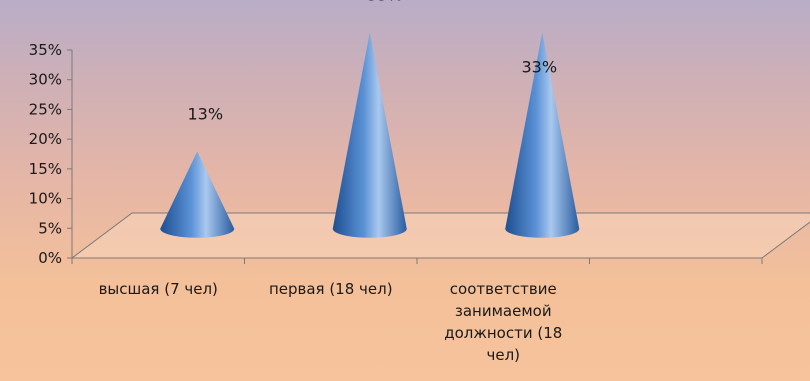  Describe the element at coordinates (158, 289) in the screenshot. I see `x-category-label: высшая (7 чел)` at that location.